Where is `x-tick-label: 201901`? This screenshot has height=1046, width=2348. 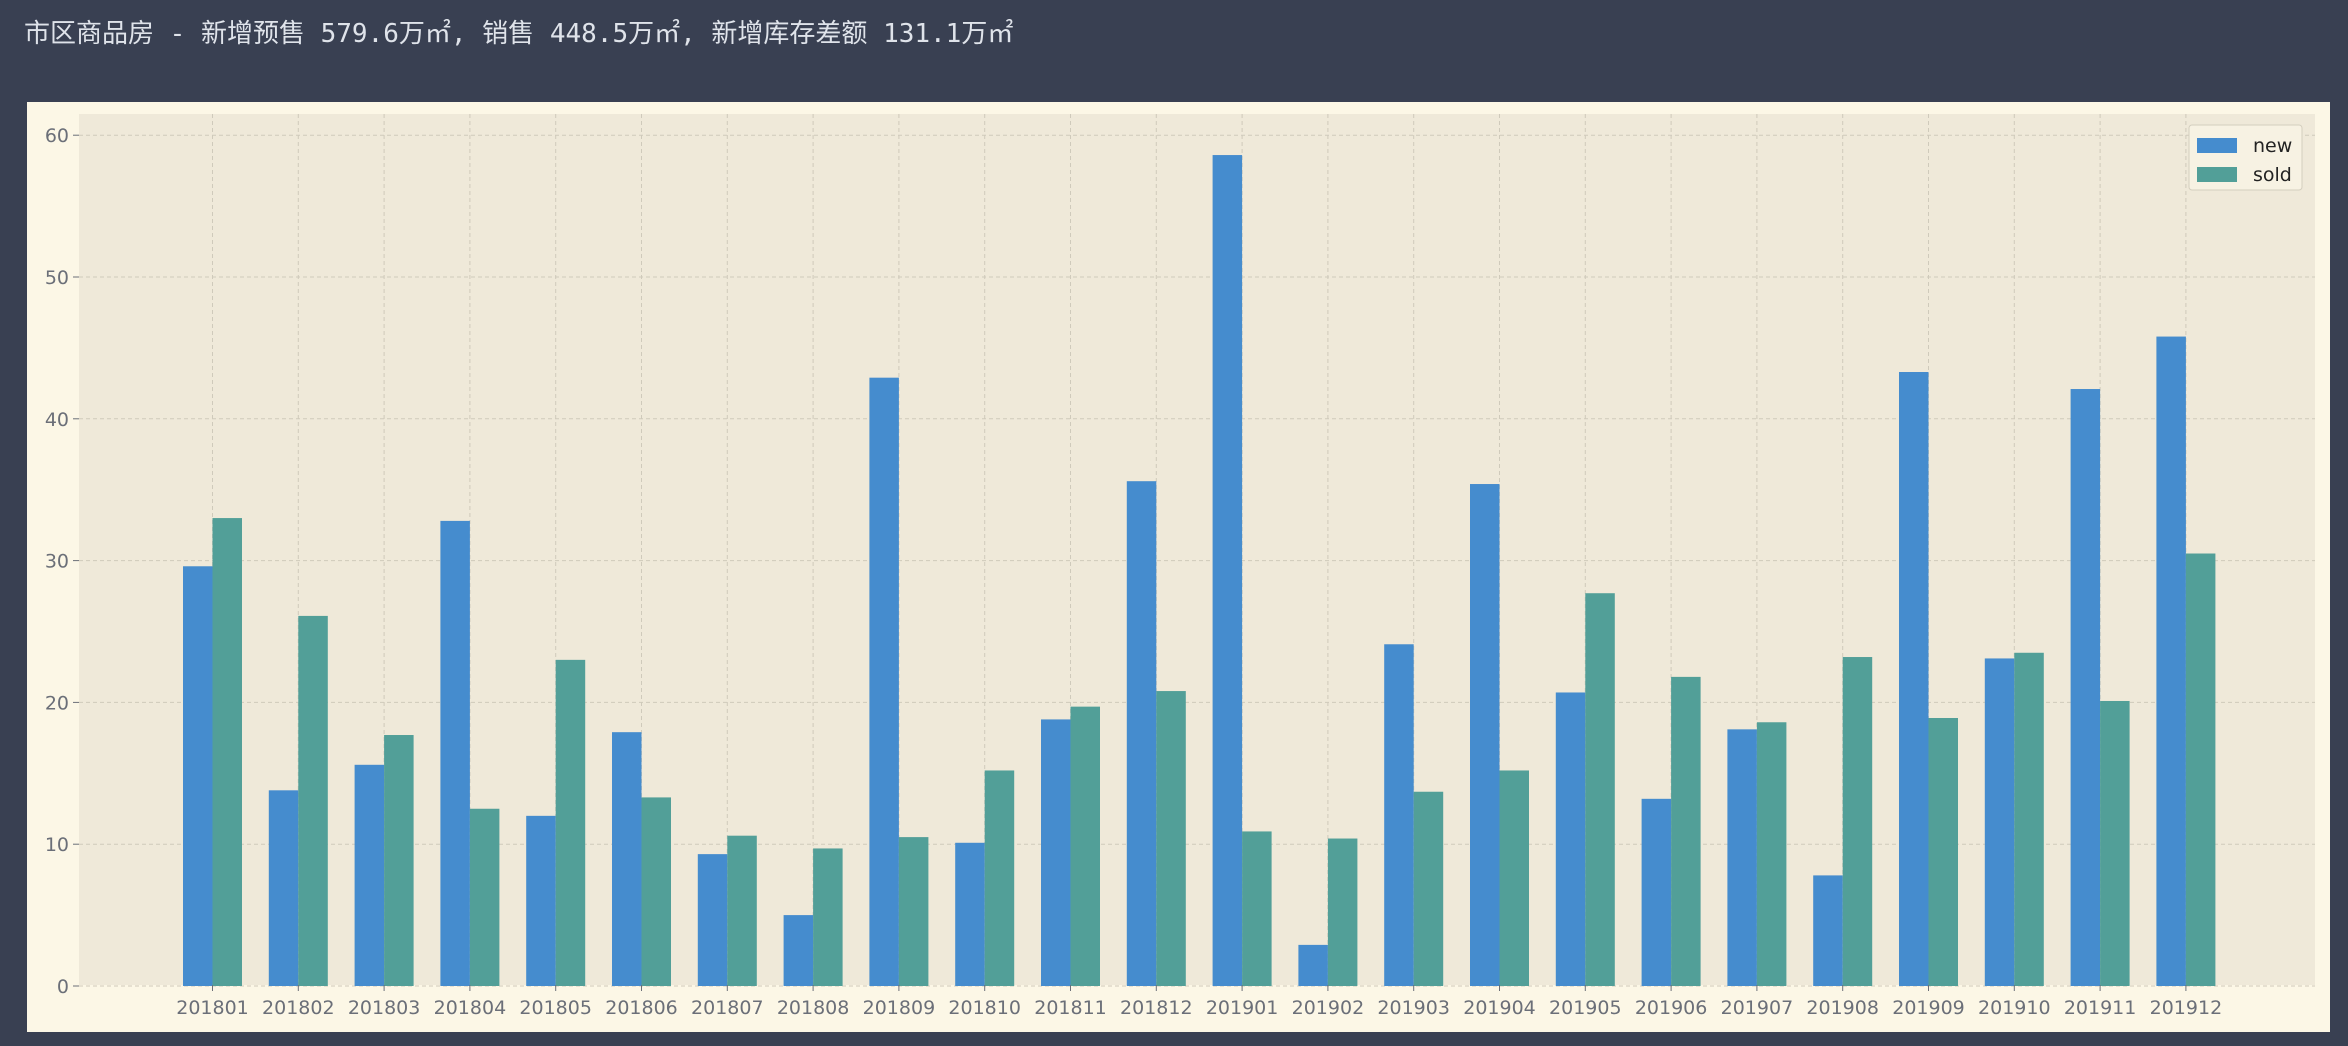
x-tick-label: 201901 is located at coordinates (1242, 1008).